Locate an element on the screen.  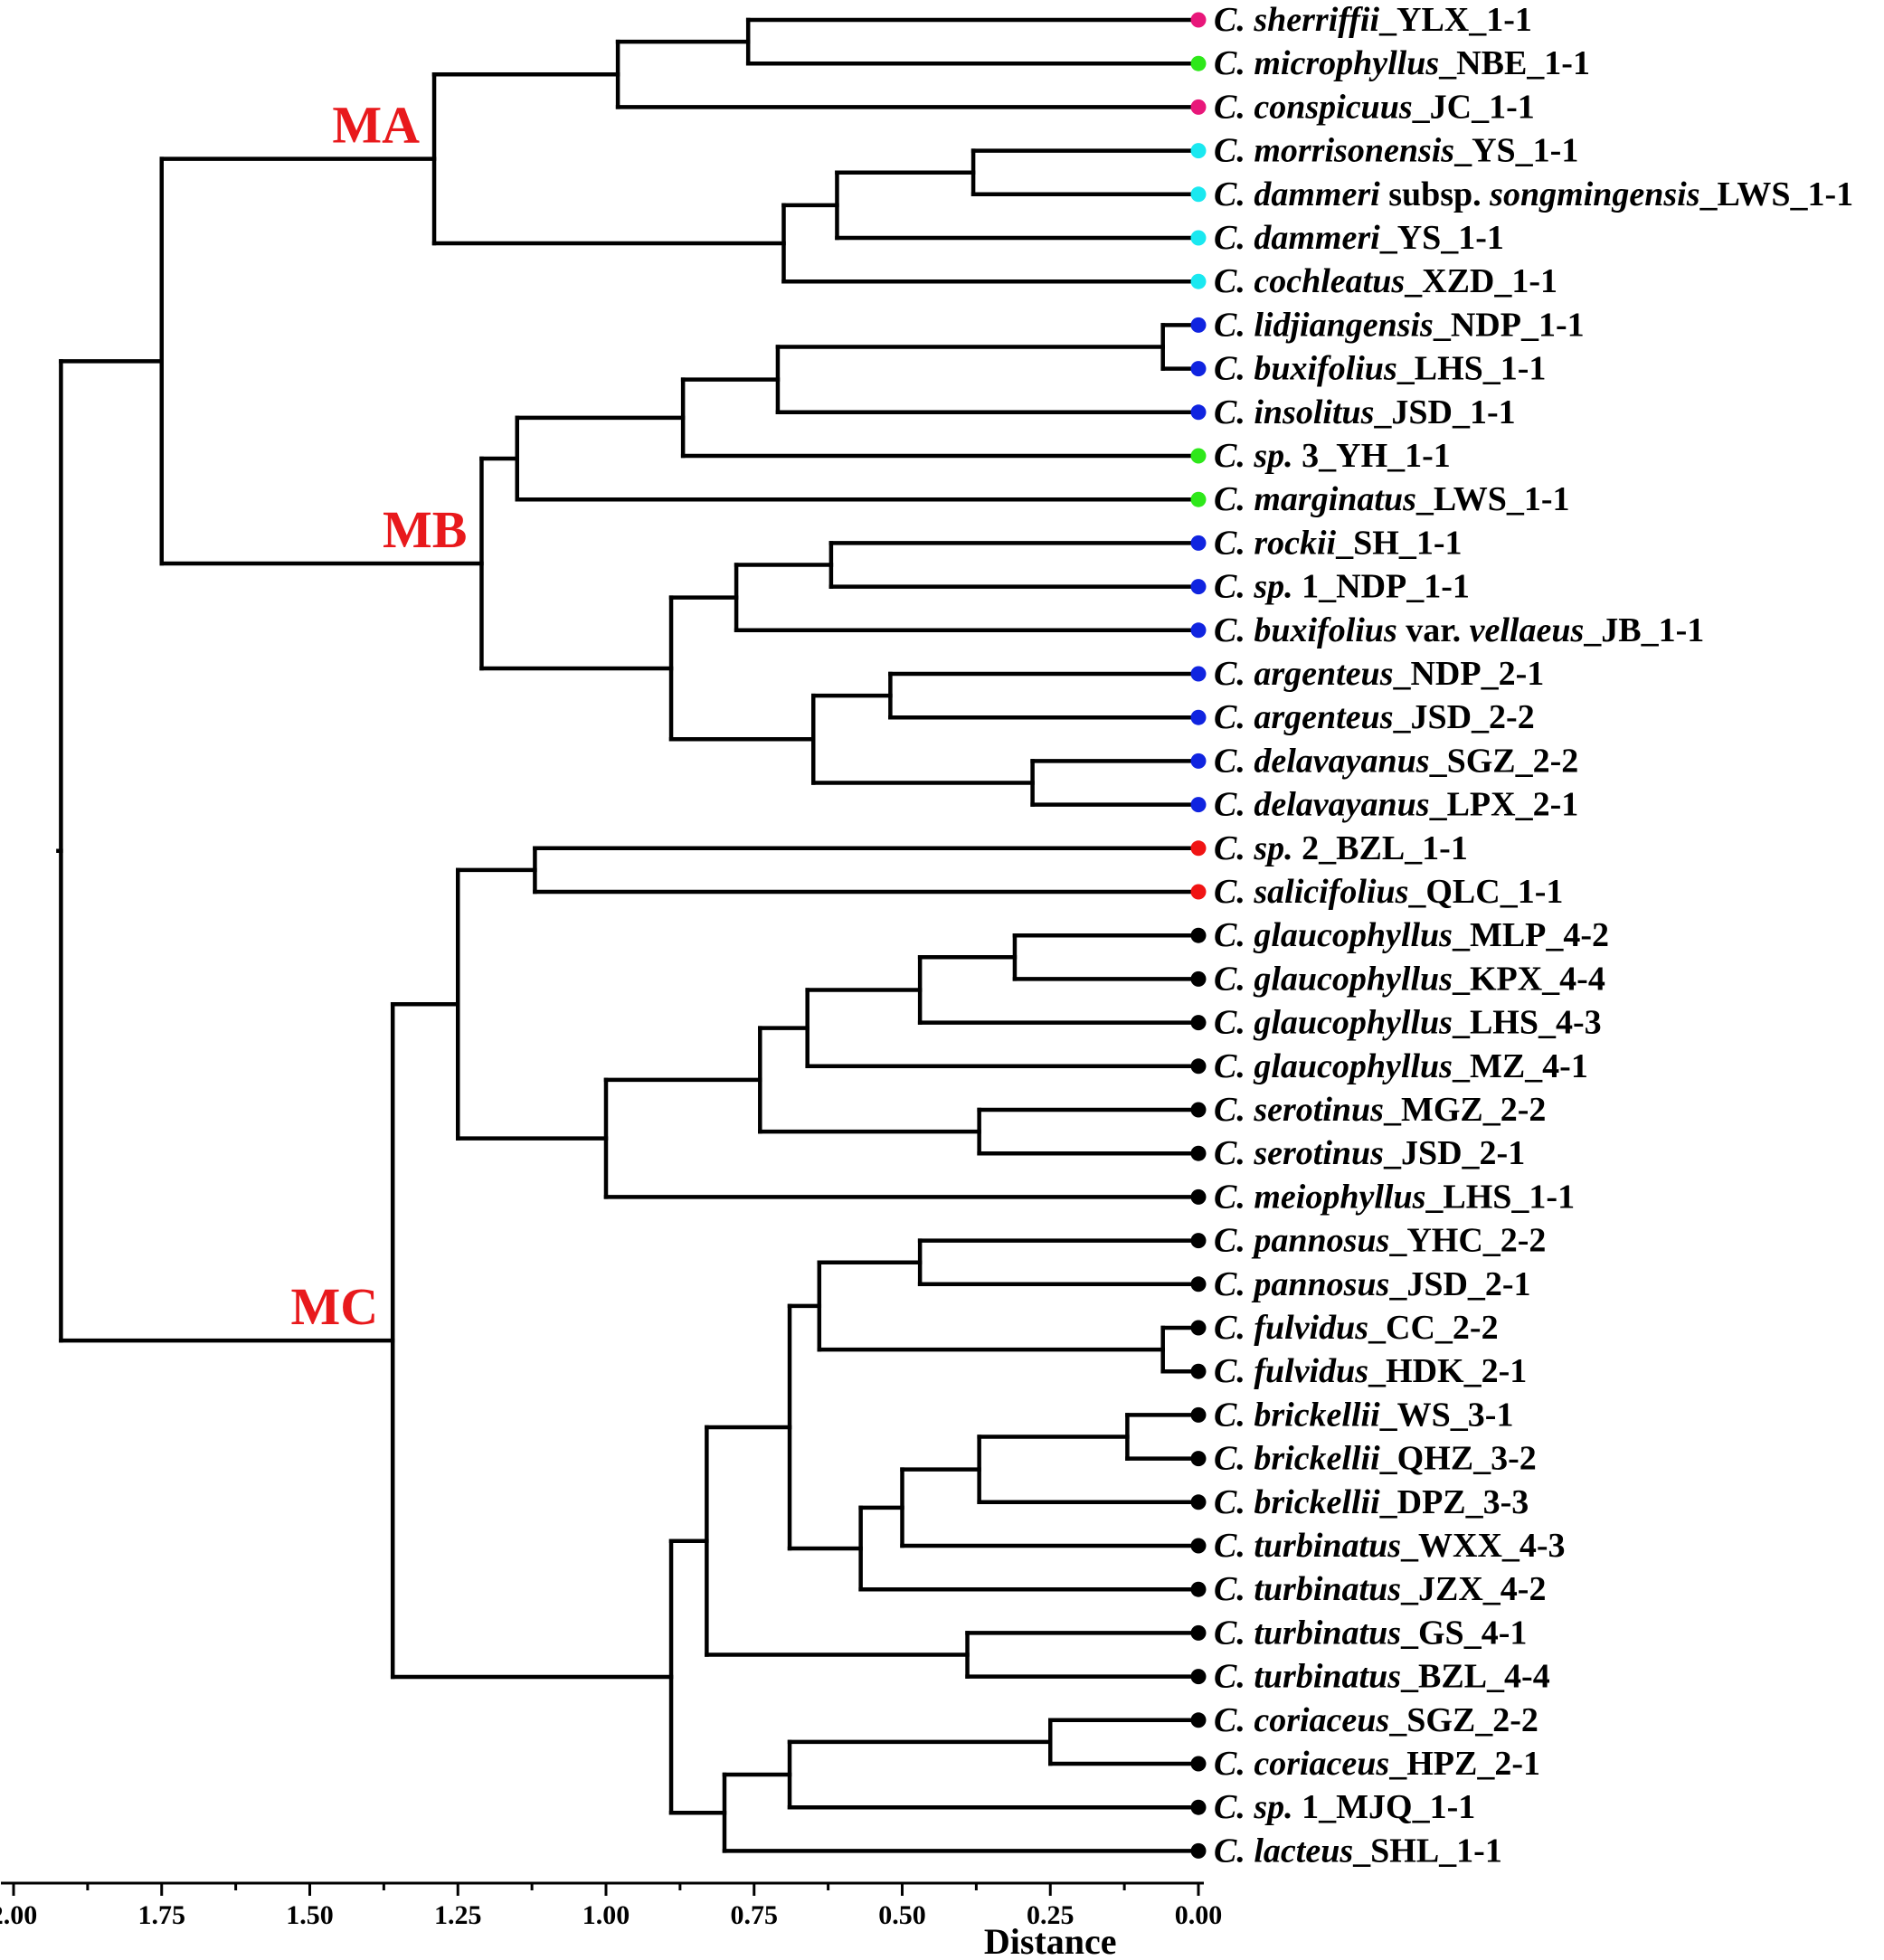
clade-label-ma: MA is located at coordinates (376, 125).